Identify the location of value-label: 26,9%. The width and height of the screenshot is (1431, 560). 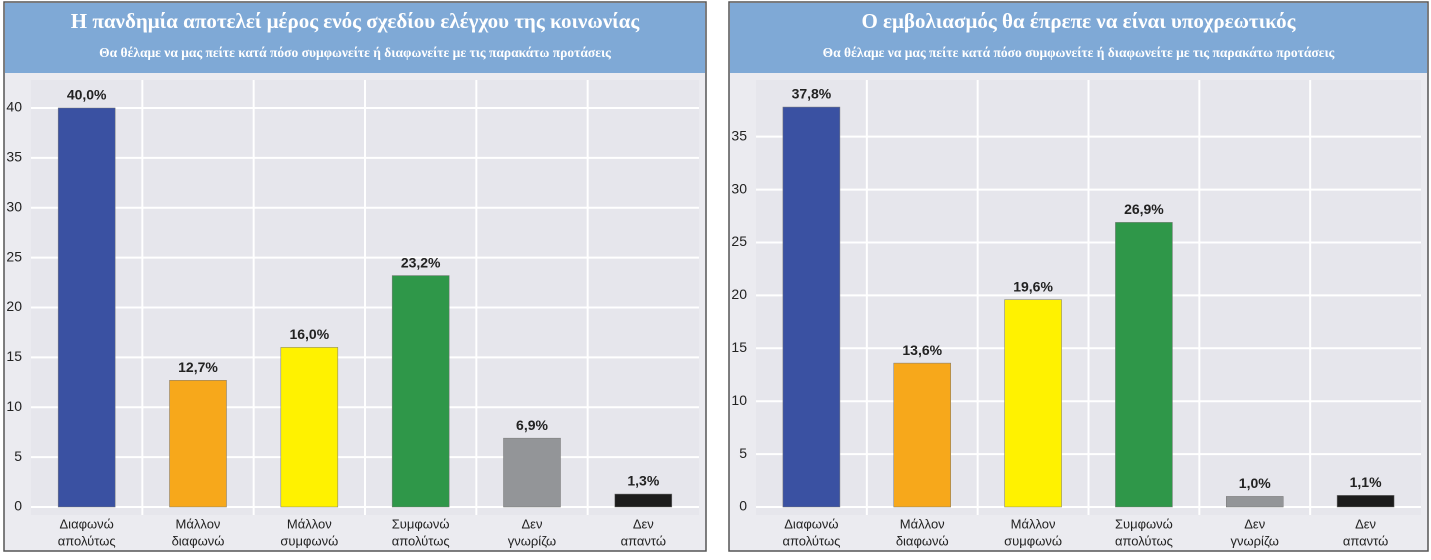
(1144, 209).